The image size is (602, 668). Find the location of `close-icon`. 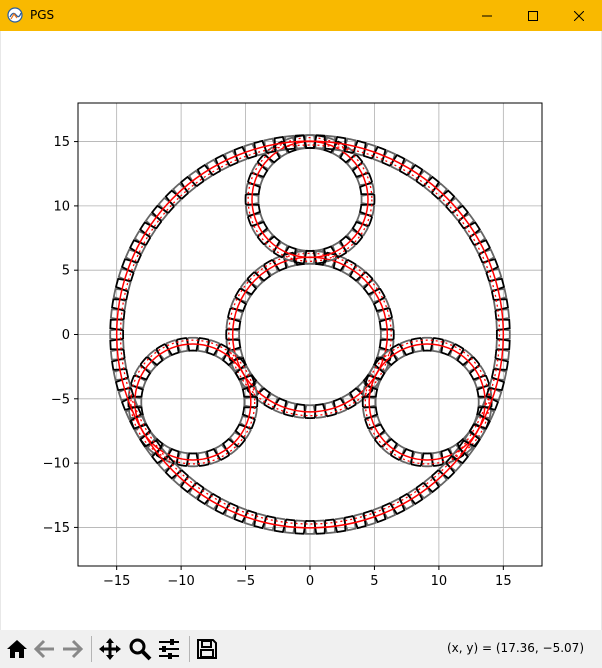

close-icon is located at coordinates (579, 15).